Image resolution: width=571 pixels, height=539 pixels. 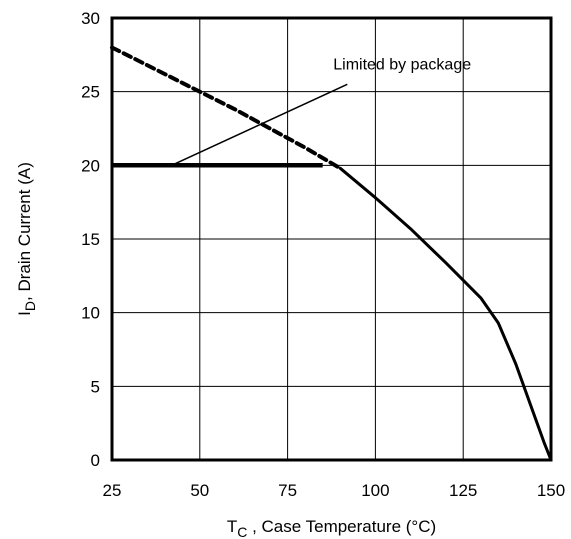 I want to click on y-tick-label-0: 0, so click(x=95, y=460).